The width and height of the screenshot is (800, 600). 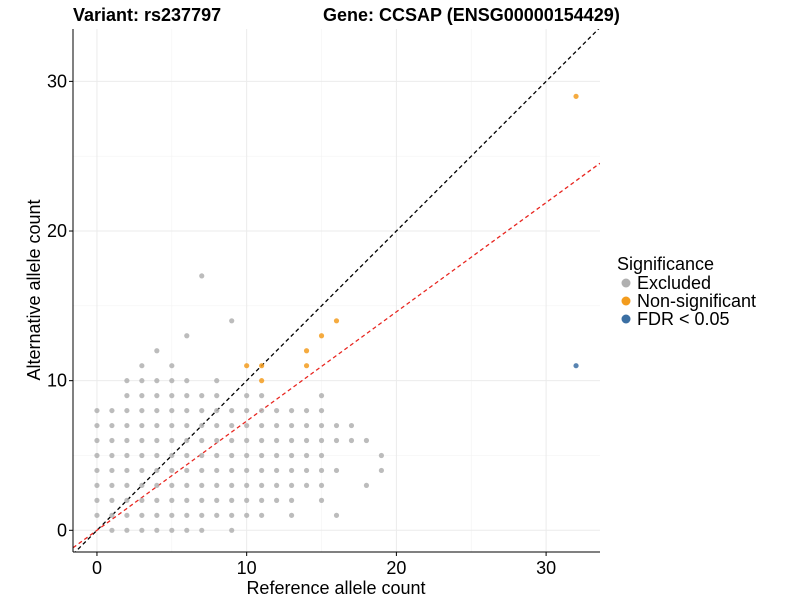 I want to click on legend-key-excluded, so click(x=626, y=283).